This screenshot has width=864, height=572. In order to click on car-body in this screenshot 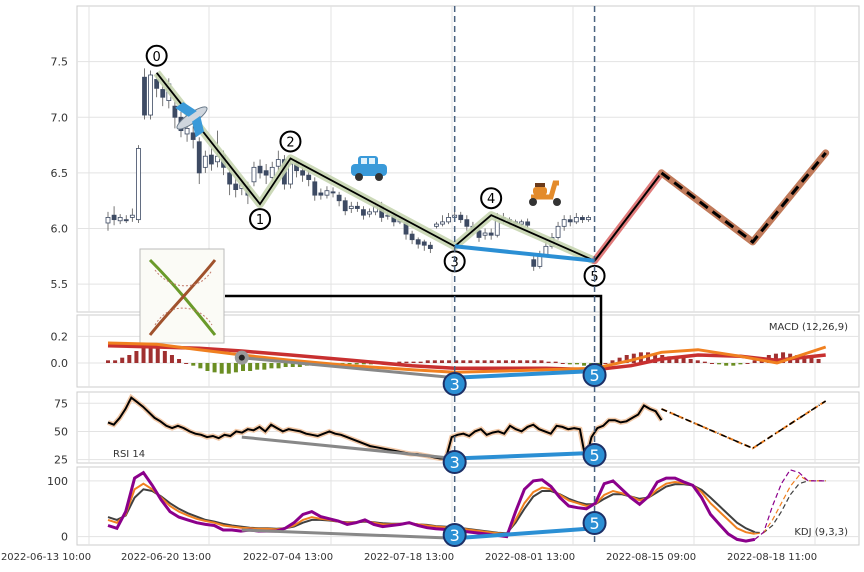, I will do `click(369, 170)`.